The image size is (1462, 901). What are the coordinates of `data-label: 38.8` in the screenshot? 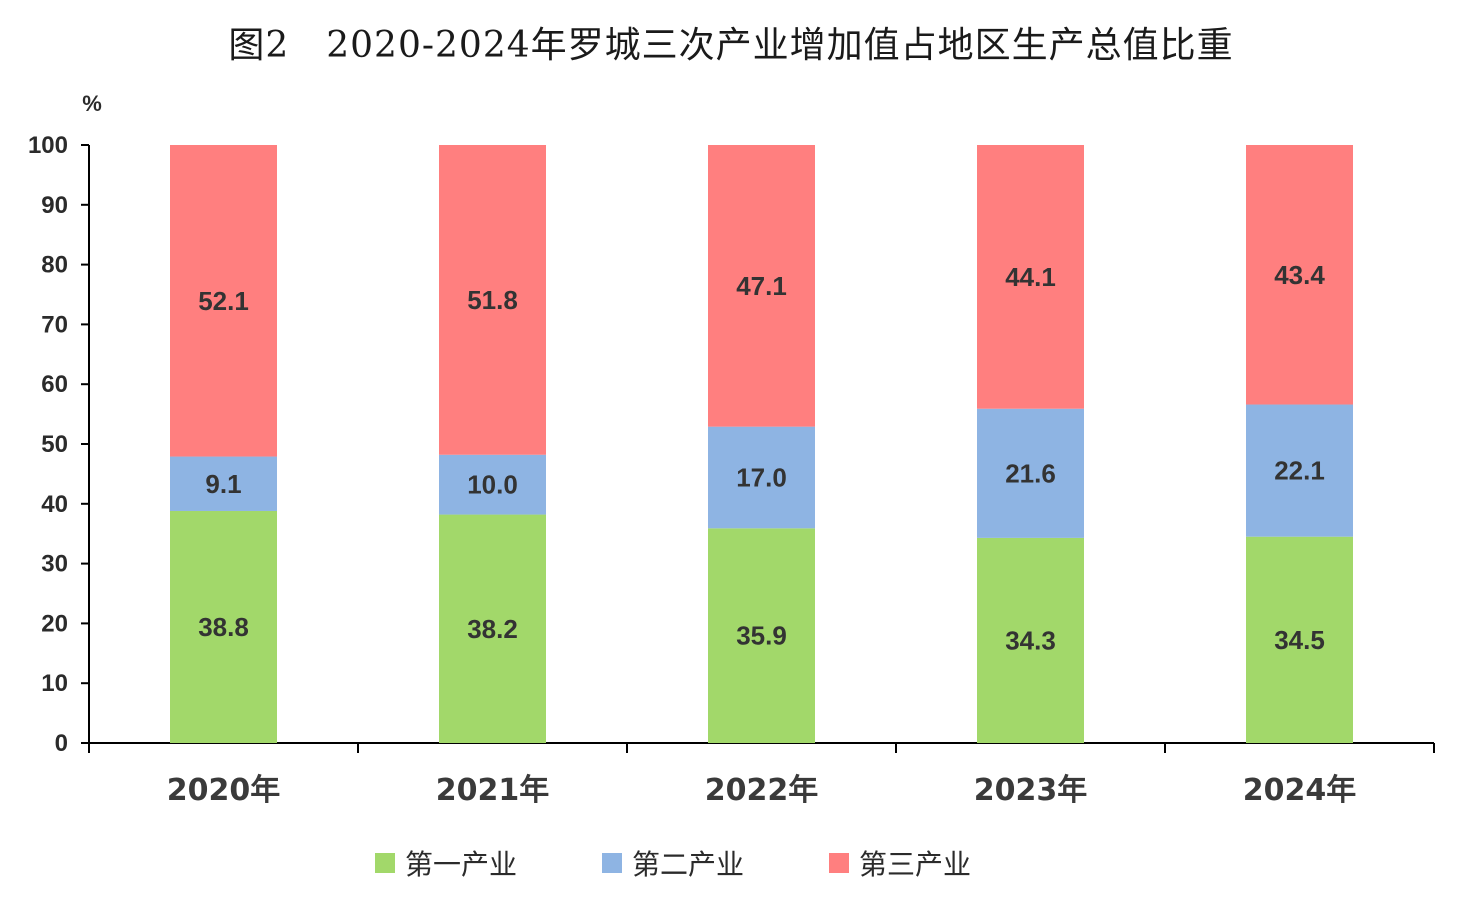 It's located at (223, 627).